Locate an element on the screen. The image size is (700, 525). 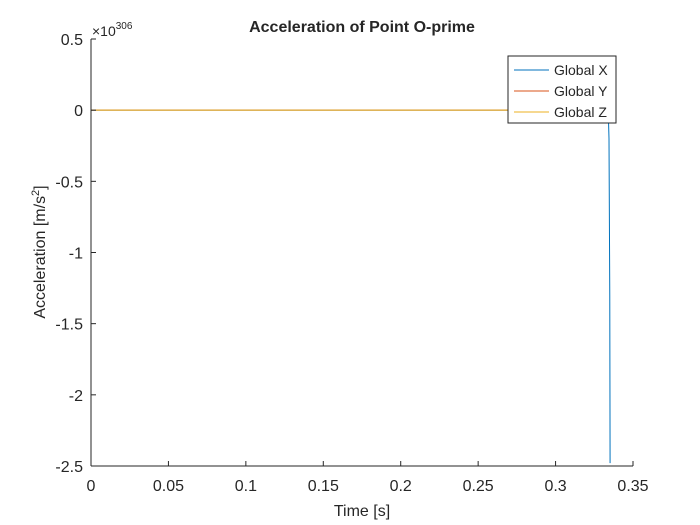
y-axis-label: Acceleration [m/s2] is located at coordinates (39, 251).